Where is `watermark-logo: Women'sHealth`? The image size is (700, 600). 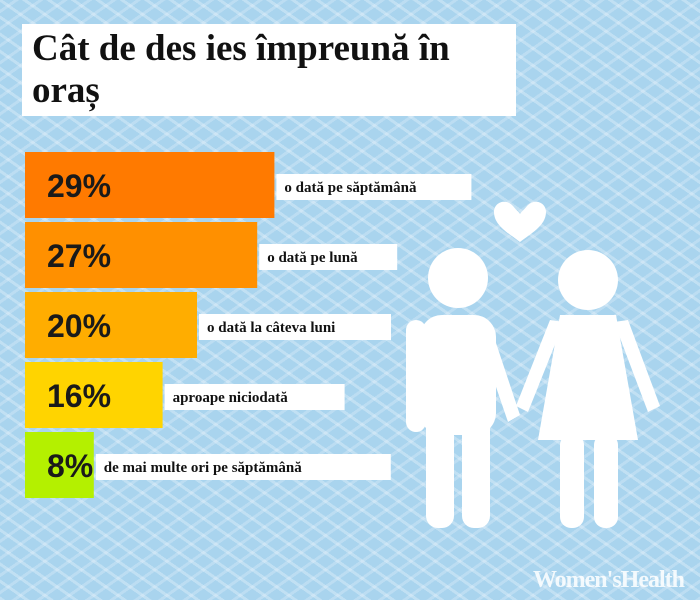 watermark-logo: Women'sHealth is located at coordinates (608, 580).